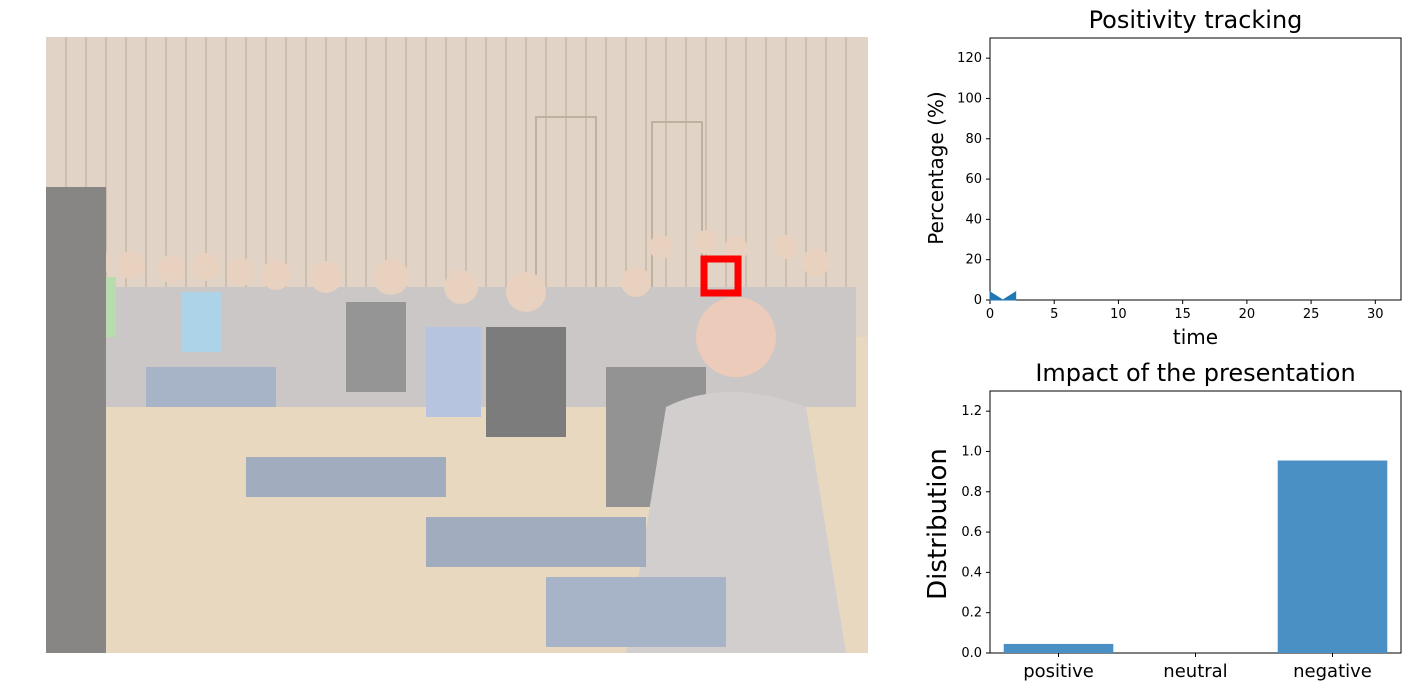 This screenshot has height=692, width=1414. What do you see at coordinates (1118, 314) in the screenshot?
I see `chart1-xtick-label: 10` at bounding box center [1118, 314].